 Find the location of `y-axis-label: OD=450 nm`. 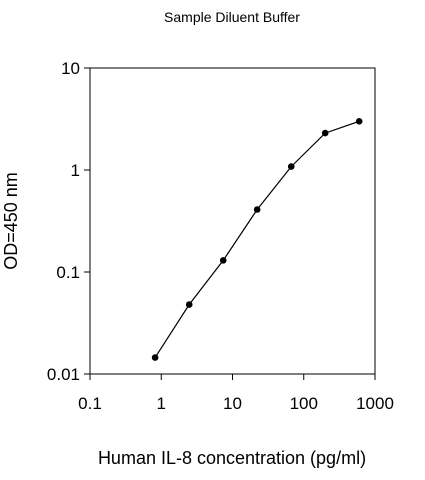

y-axis-label: OD=450 nm is located at coordinates (11, 221).